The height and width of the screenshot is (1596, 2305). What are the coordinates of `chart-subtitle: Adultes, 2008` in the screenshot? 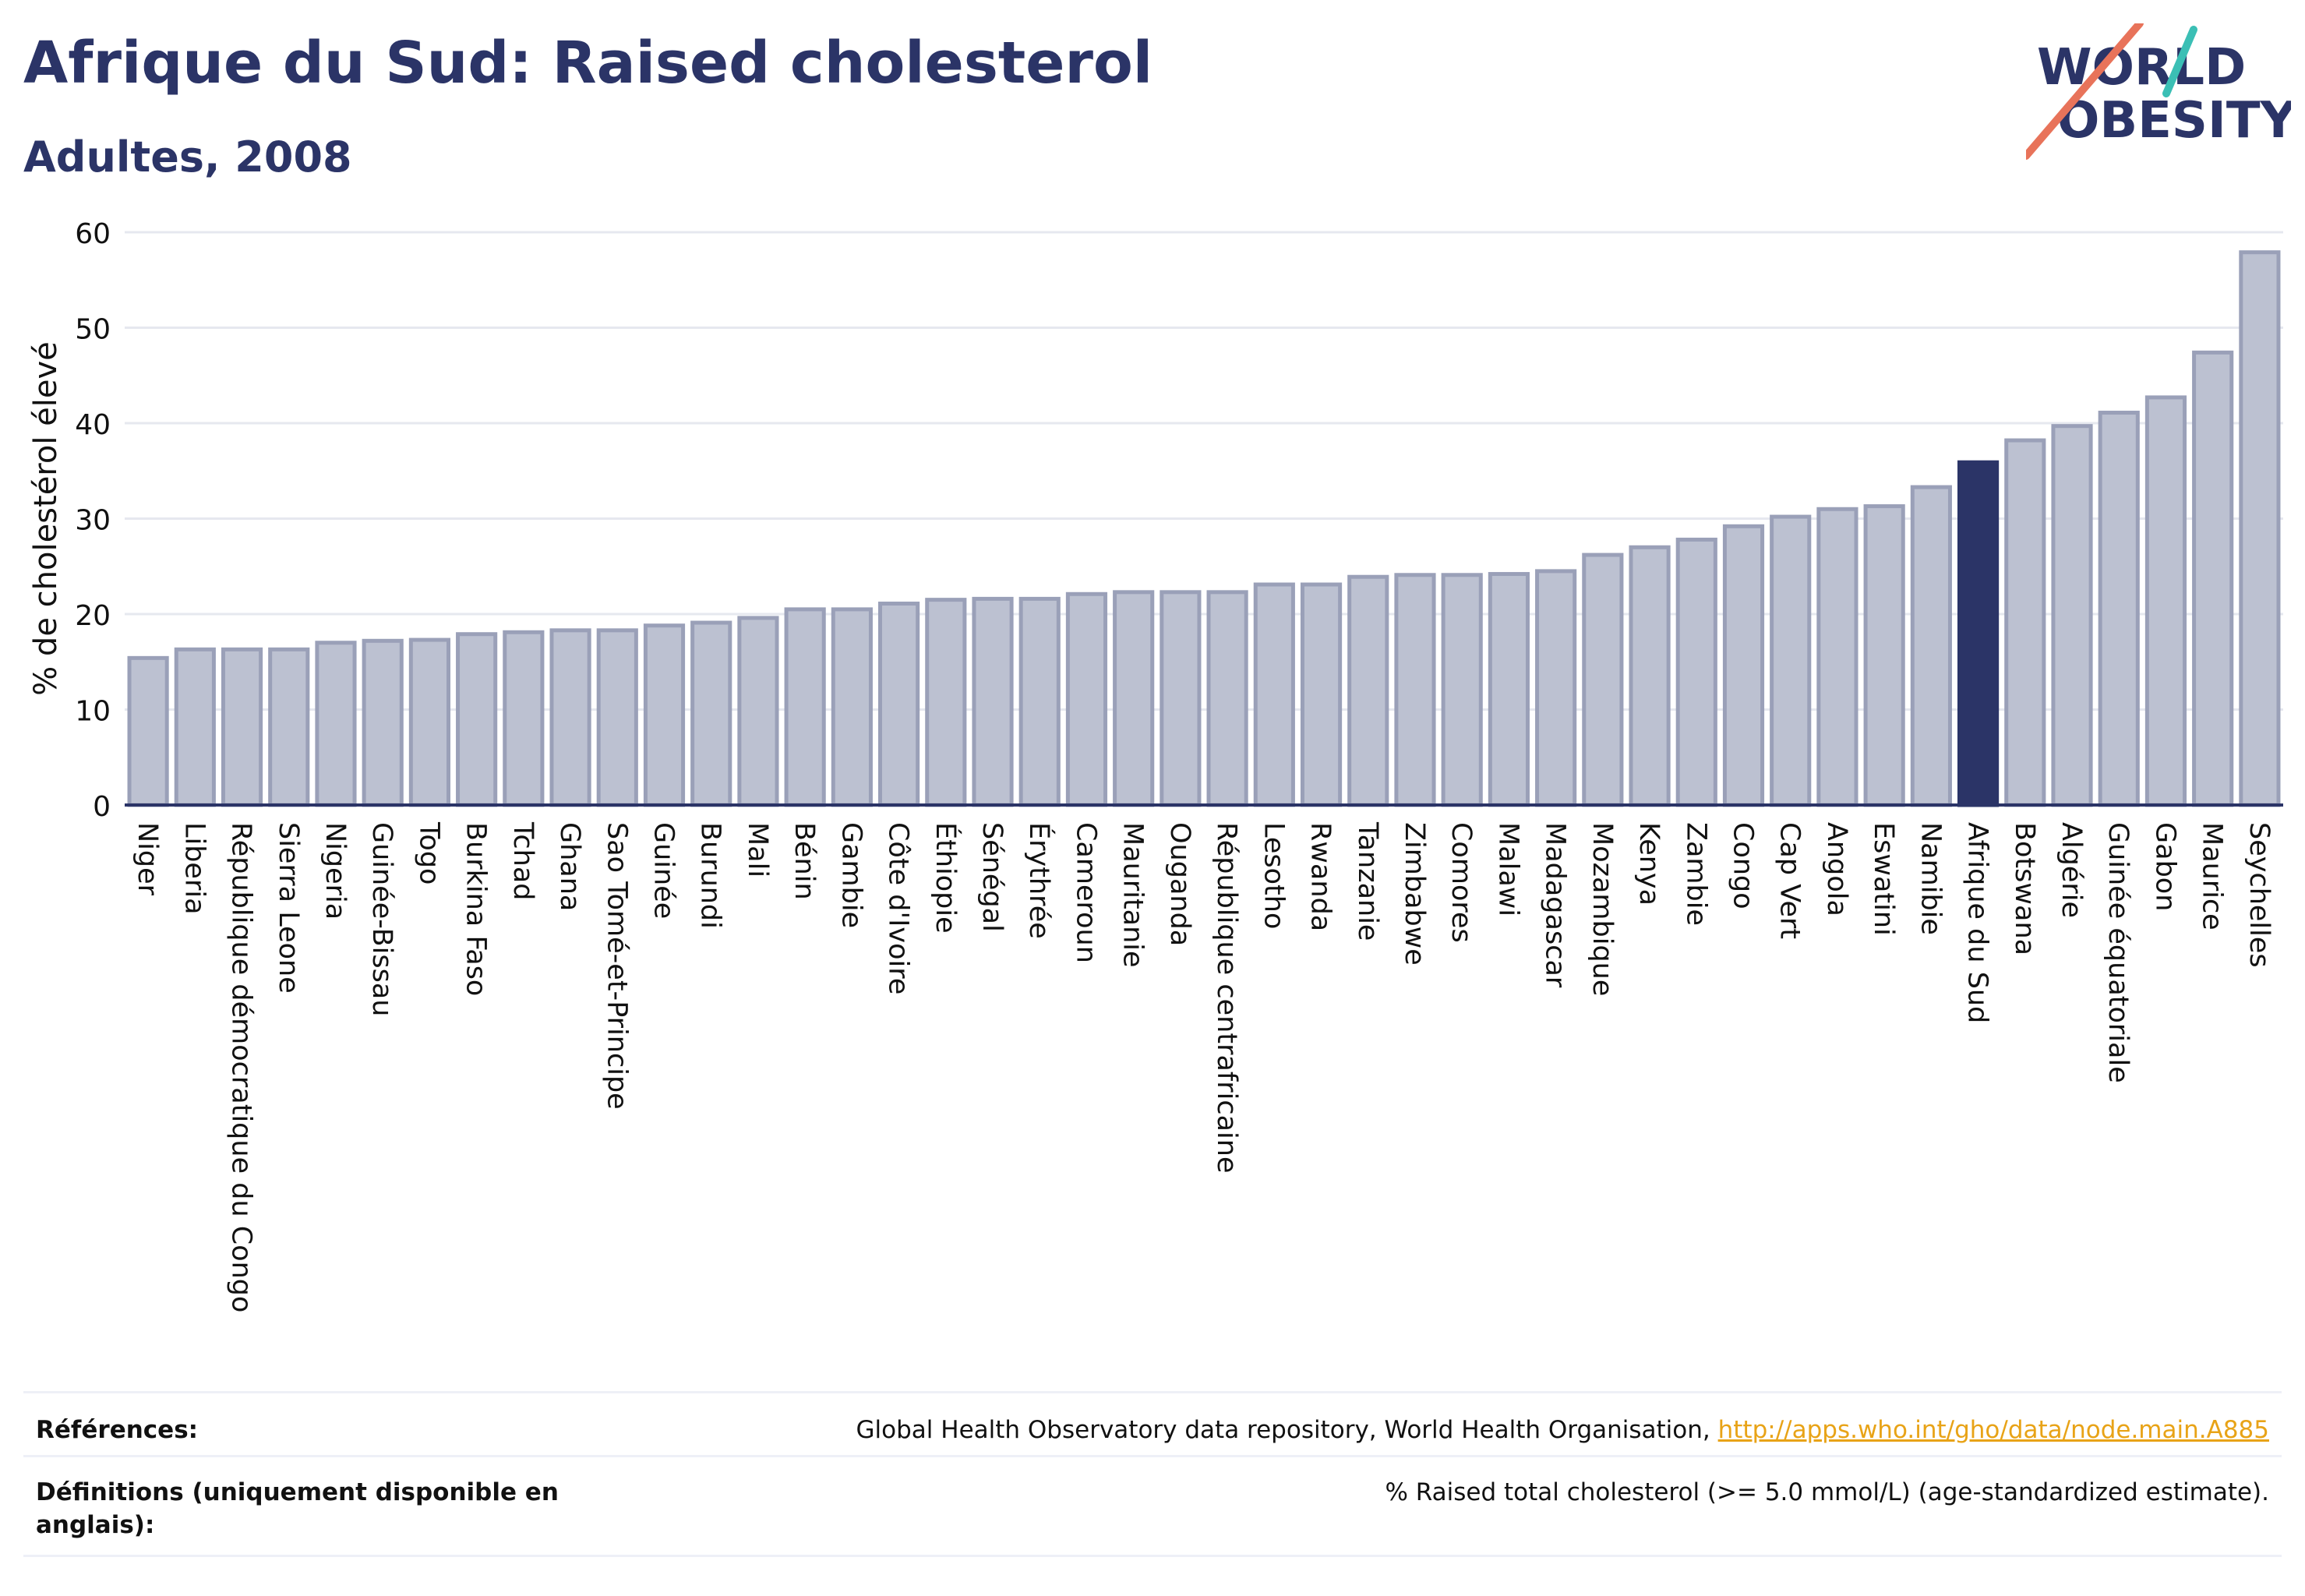 It's located at (187, 157).